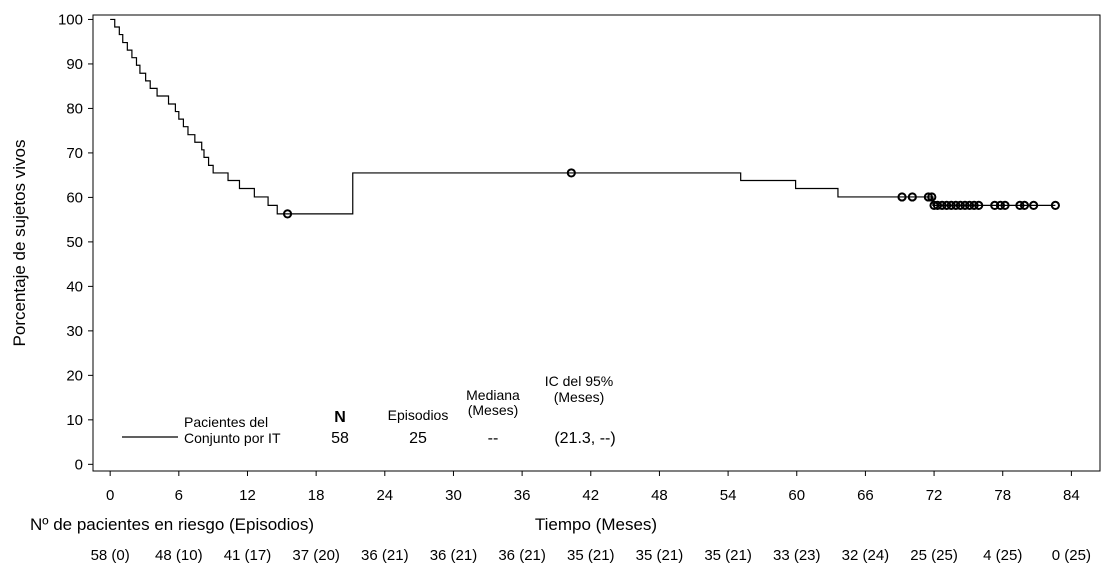  What do you see at coordinates (522, 495) in the screenshot?
I see `x-tick-label: 36` at bounding box center [522, 495].